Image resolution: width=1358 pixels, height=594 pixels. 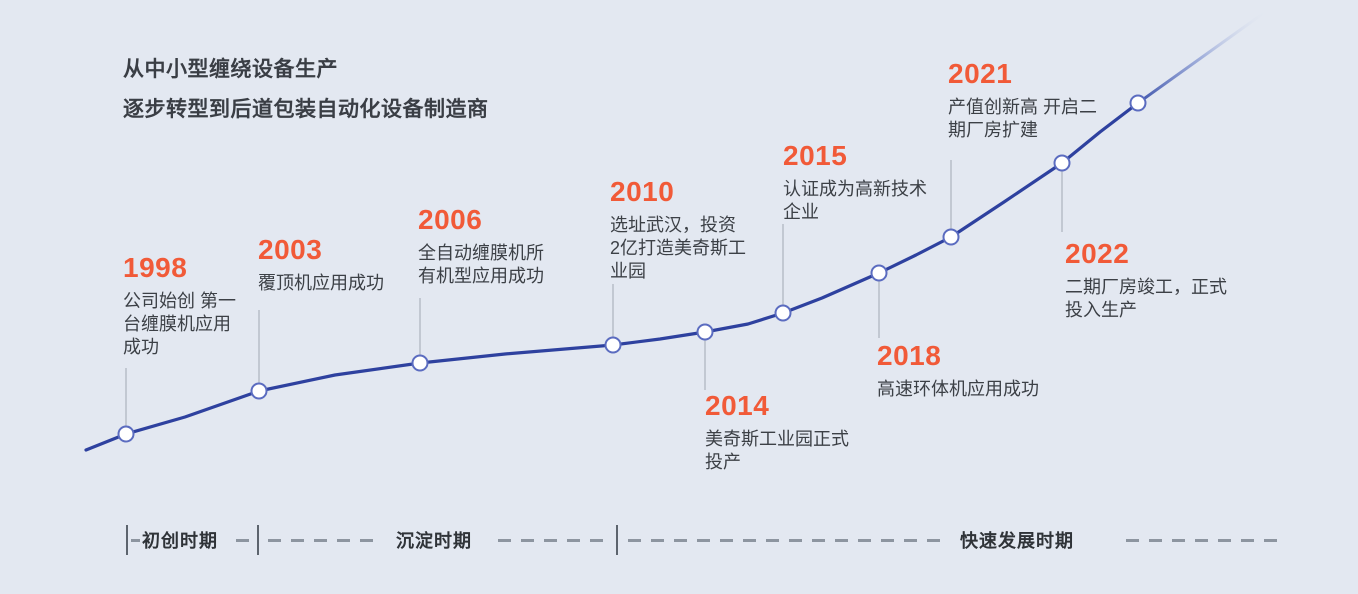 I want to click on phase-dash-stub, so click(x=135, y=540).